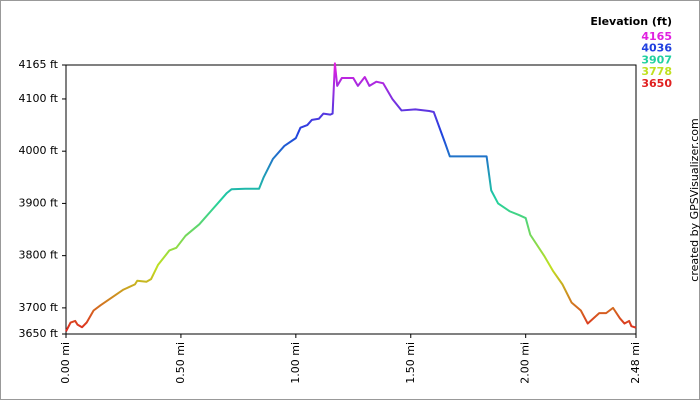 This screenshot has width=700, height=400. I want to click on credit: created by GPSVisualizer.com, so click(694, 199).